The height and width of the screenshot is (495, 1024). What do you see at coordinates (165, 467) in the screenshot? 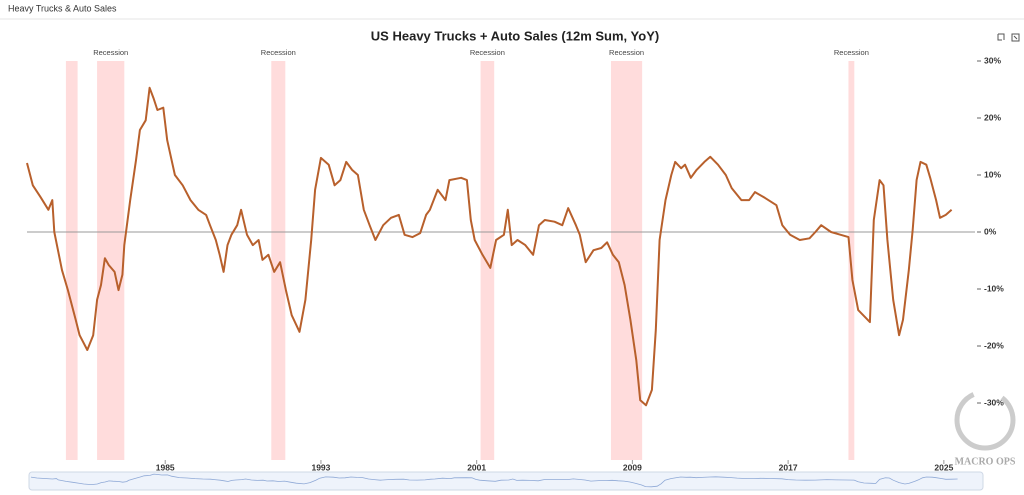
I see `x-tick-label: 1985` at bounding box center [165, 467].